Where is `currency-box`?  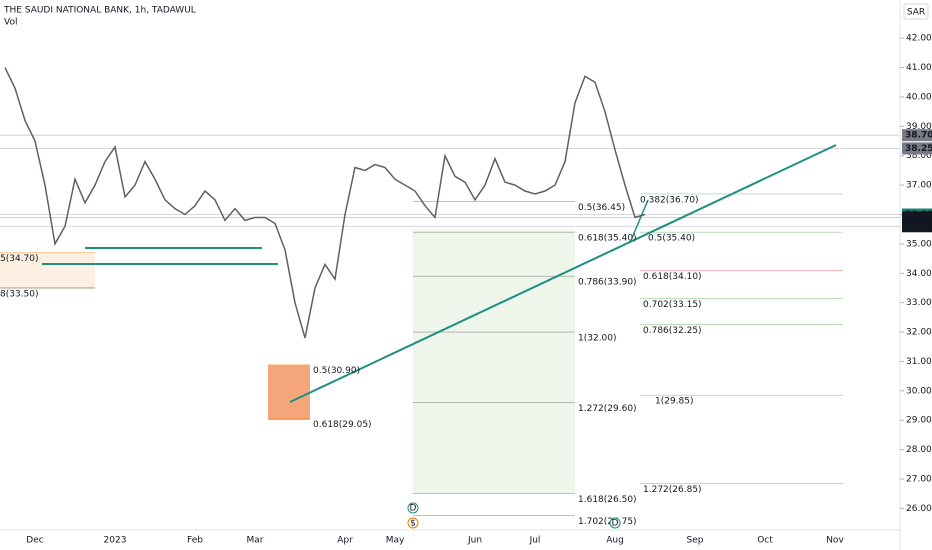
currency-box is located at coordinates (916, 11).